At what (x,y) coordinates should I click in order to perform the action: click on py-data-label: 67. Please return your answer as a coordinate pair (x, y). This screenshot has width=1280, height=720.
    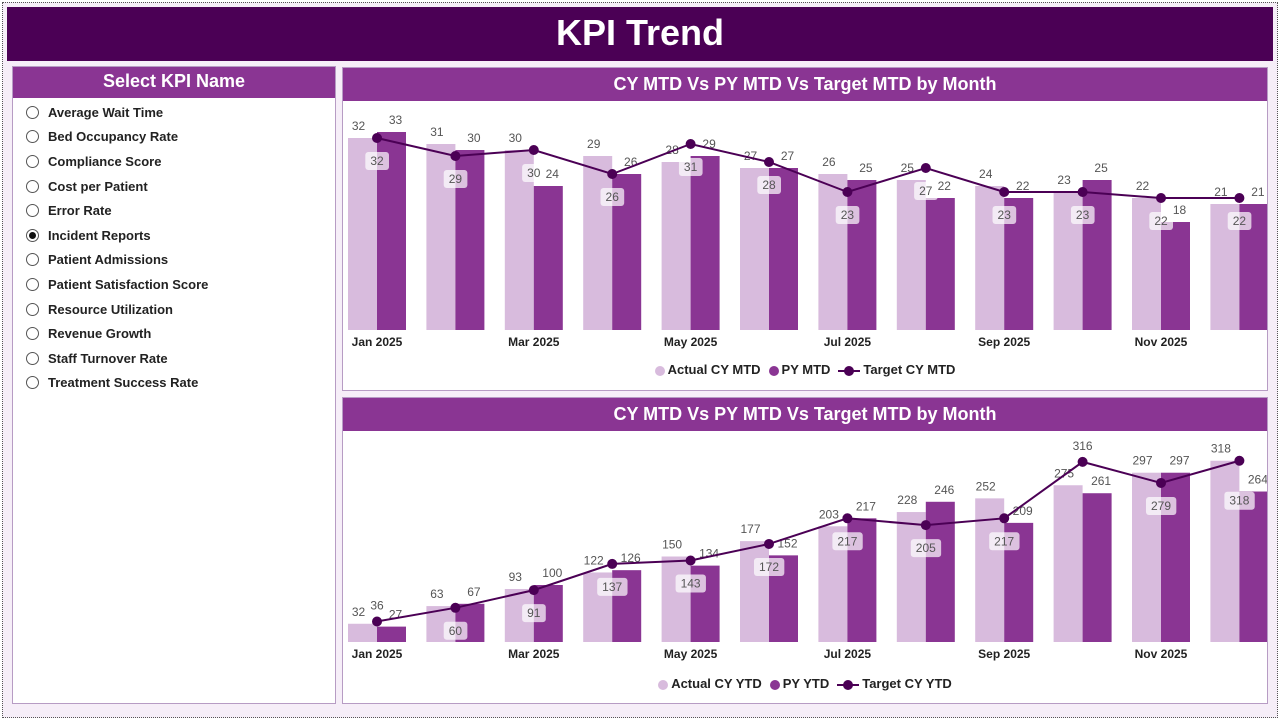
    Looking at the image, I should click on (474, 592).